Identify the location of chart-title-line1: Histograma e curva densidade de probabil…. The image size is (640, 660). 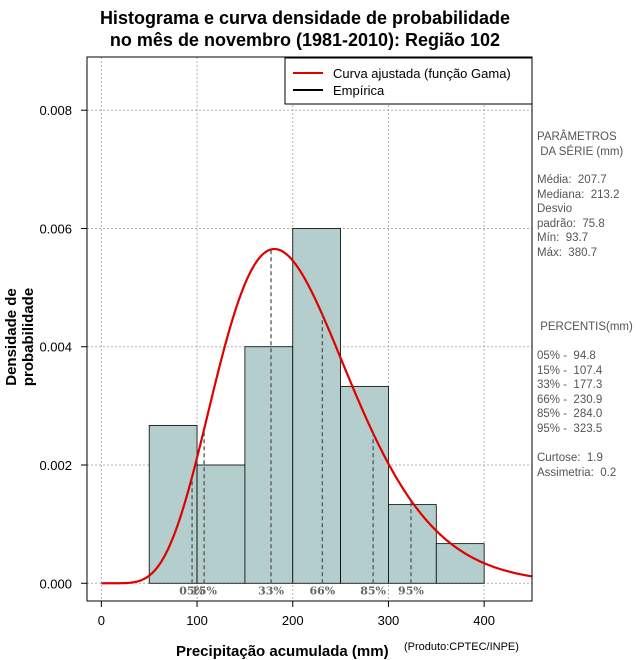
(305, 18).